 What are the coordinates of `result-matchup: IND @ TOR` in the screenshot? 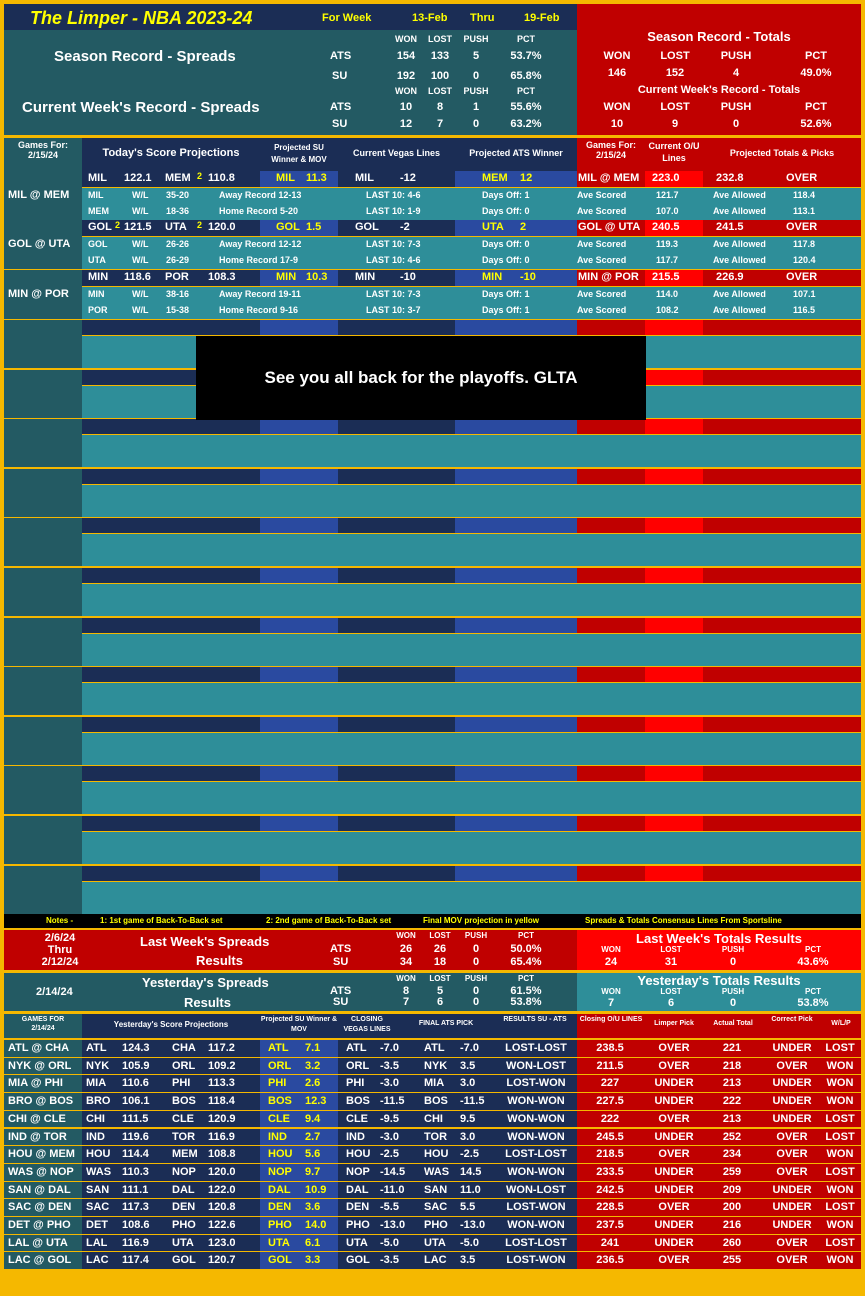 It's located at (37, 1136).